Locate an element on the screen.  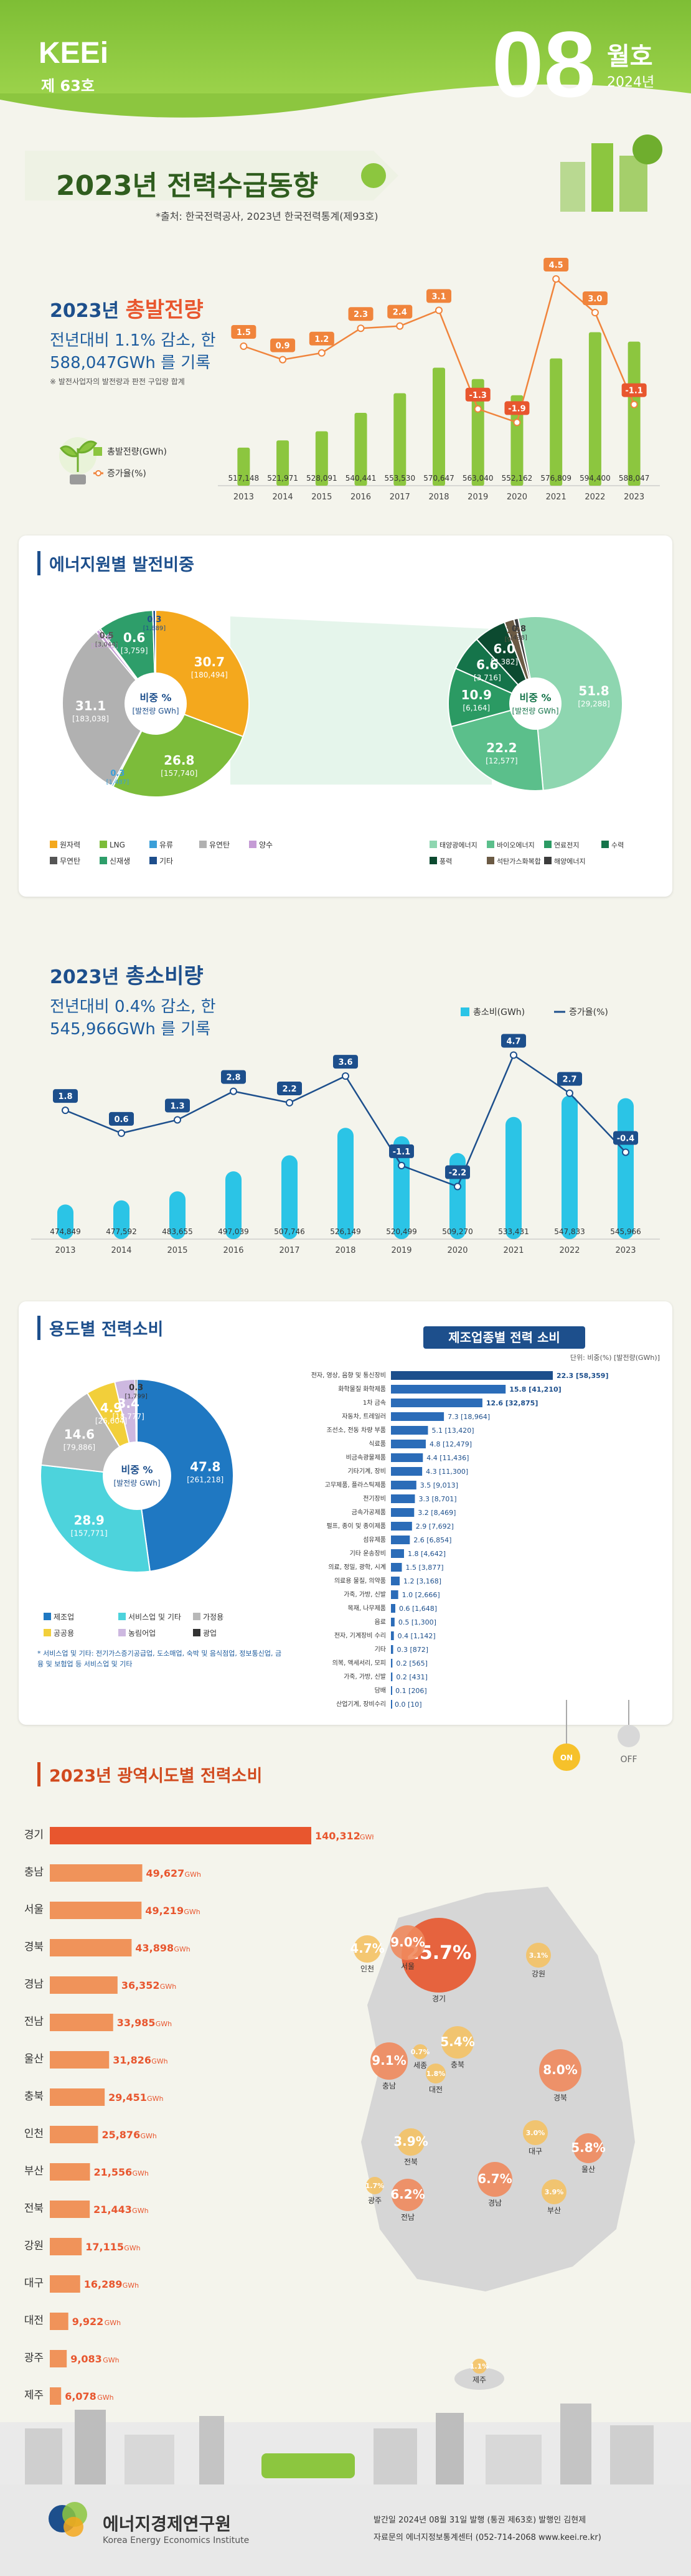
map-region-name: 울산 is located at coordinates (588, 2169).